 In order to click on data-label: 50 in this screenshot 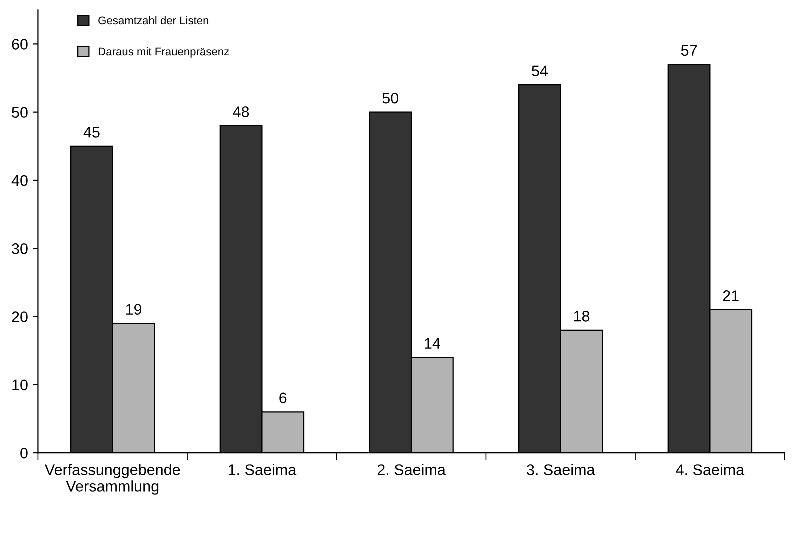, I will do `click(390, 98)`.